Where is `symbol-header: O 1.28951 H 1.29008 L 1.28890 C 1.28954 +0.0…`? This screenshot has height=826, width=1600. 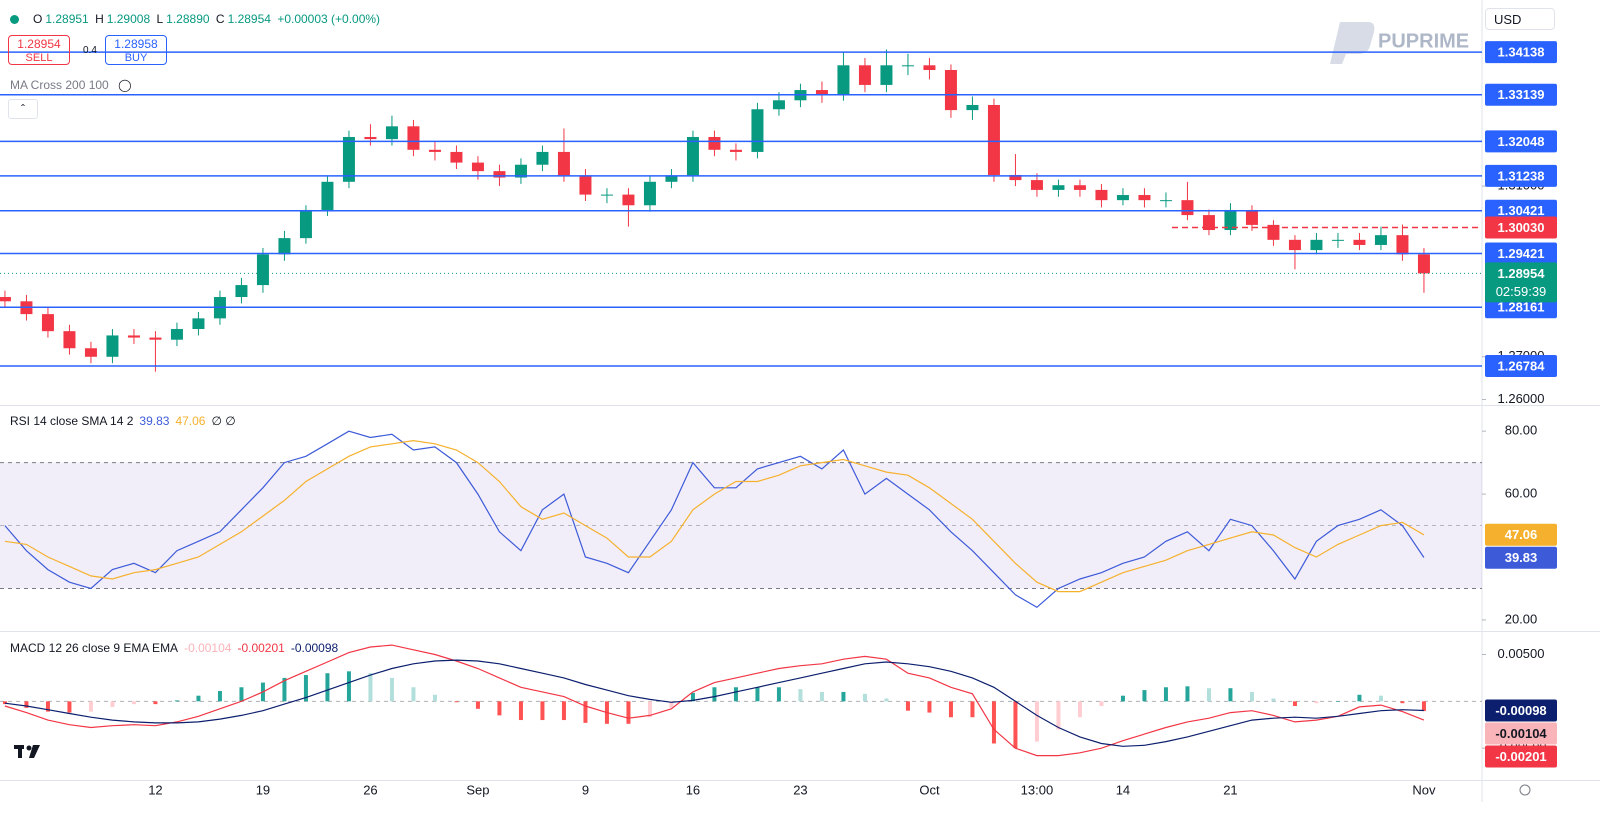 symbol-header: O 1.28951 H 1.29008 L 1.28890 C 1.28954 +0.0… is located at coordinates (196, 19).